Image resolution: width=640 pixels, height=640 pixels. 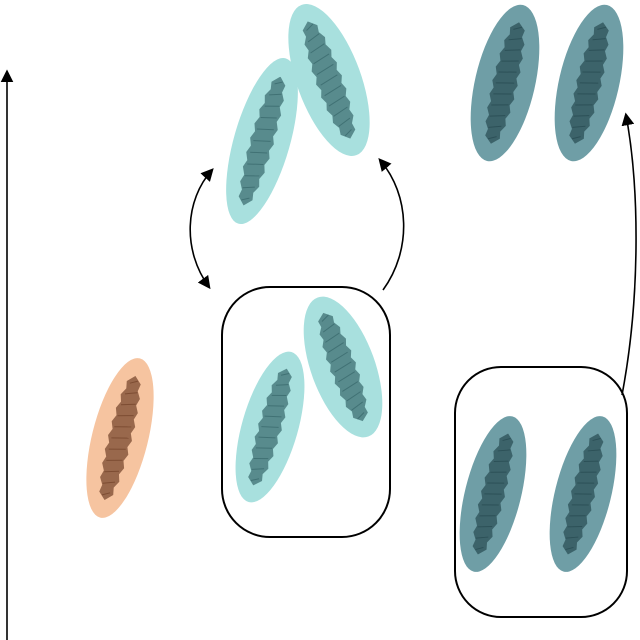 What do you see at coordinates (547, 83) in the screenshot?
I see `pair-dark-top` at bounding box center [547, 83].